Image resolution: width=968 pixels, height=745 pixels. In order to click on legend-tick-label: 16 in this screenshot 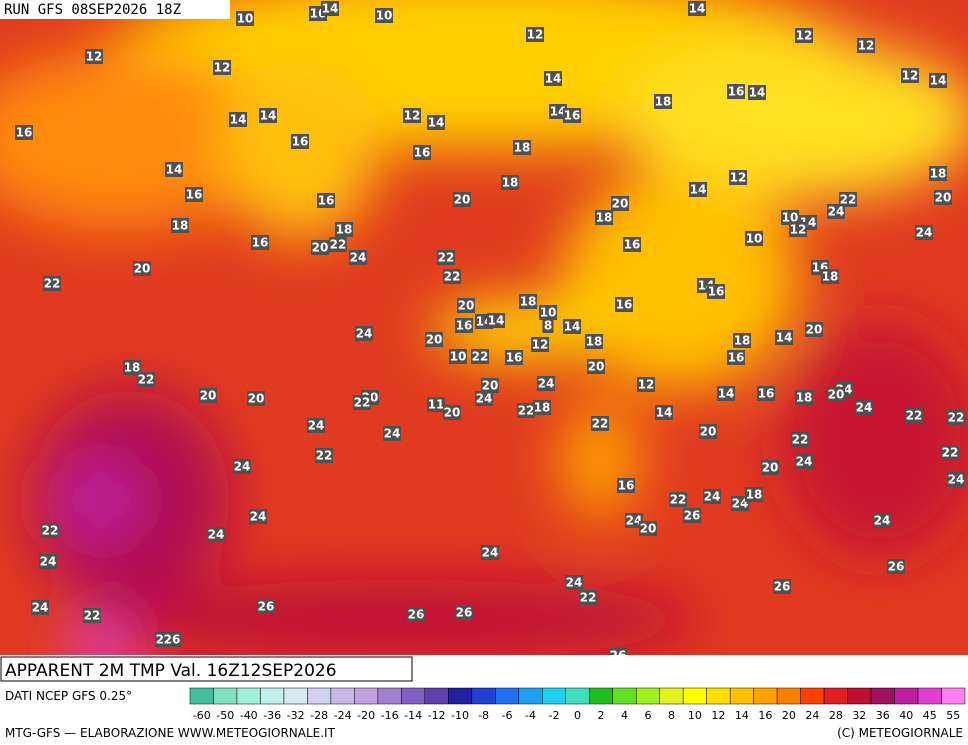, I will do `click(765, 715)`.